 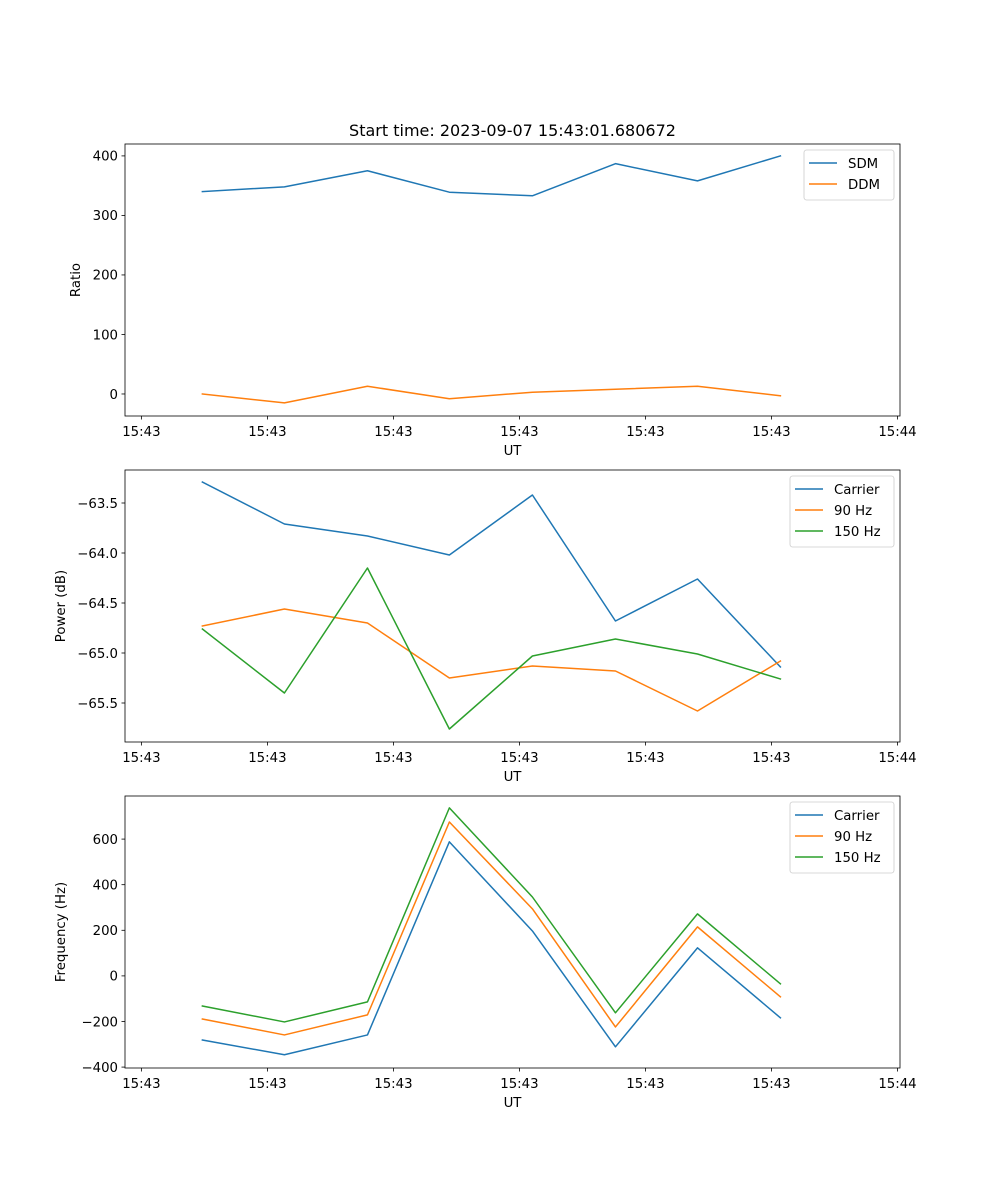 What do you see at coordinates (61, 606) in the screenshot?
I see `y-axis-label: Power (dB)` at bounding box center [61, 606].